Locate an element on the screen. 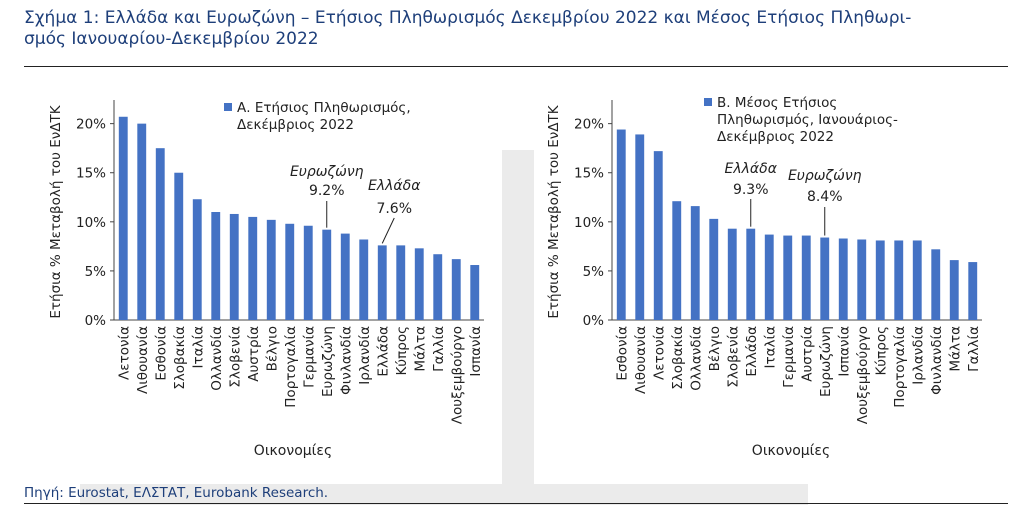 The image size is (1022, 510). legend-label: Δεκέμβριος 2022 is located at coordinates (775, 137).